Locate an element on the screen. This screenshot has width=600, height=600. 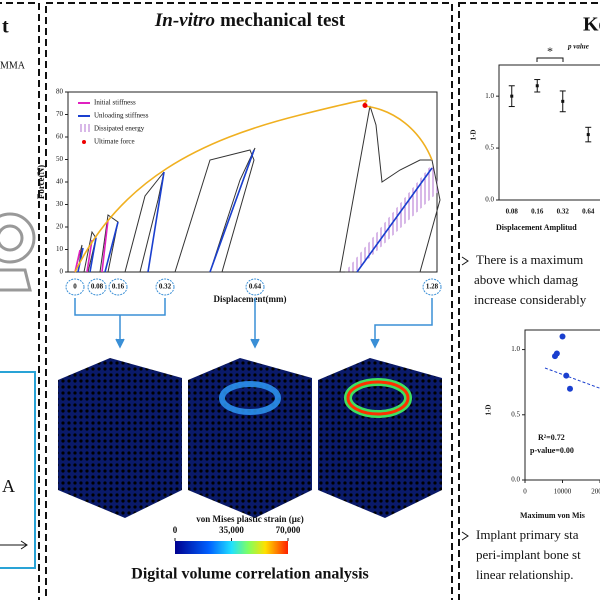
y-tick-label: 60 is located at coordinates (60, 137).